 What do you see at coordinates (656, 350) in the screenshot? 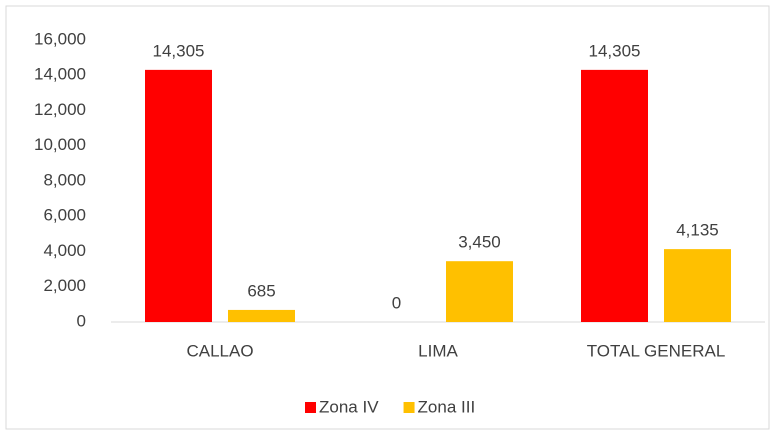
I see `x-tick-label: TOTAL GENERAL` at bounding box center [656, 350].